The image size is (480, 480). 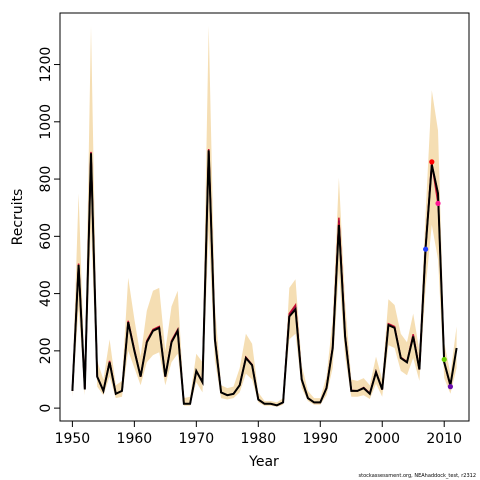 I want to click on y-axis-label: Recruits, so click(x=18, y=217).